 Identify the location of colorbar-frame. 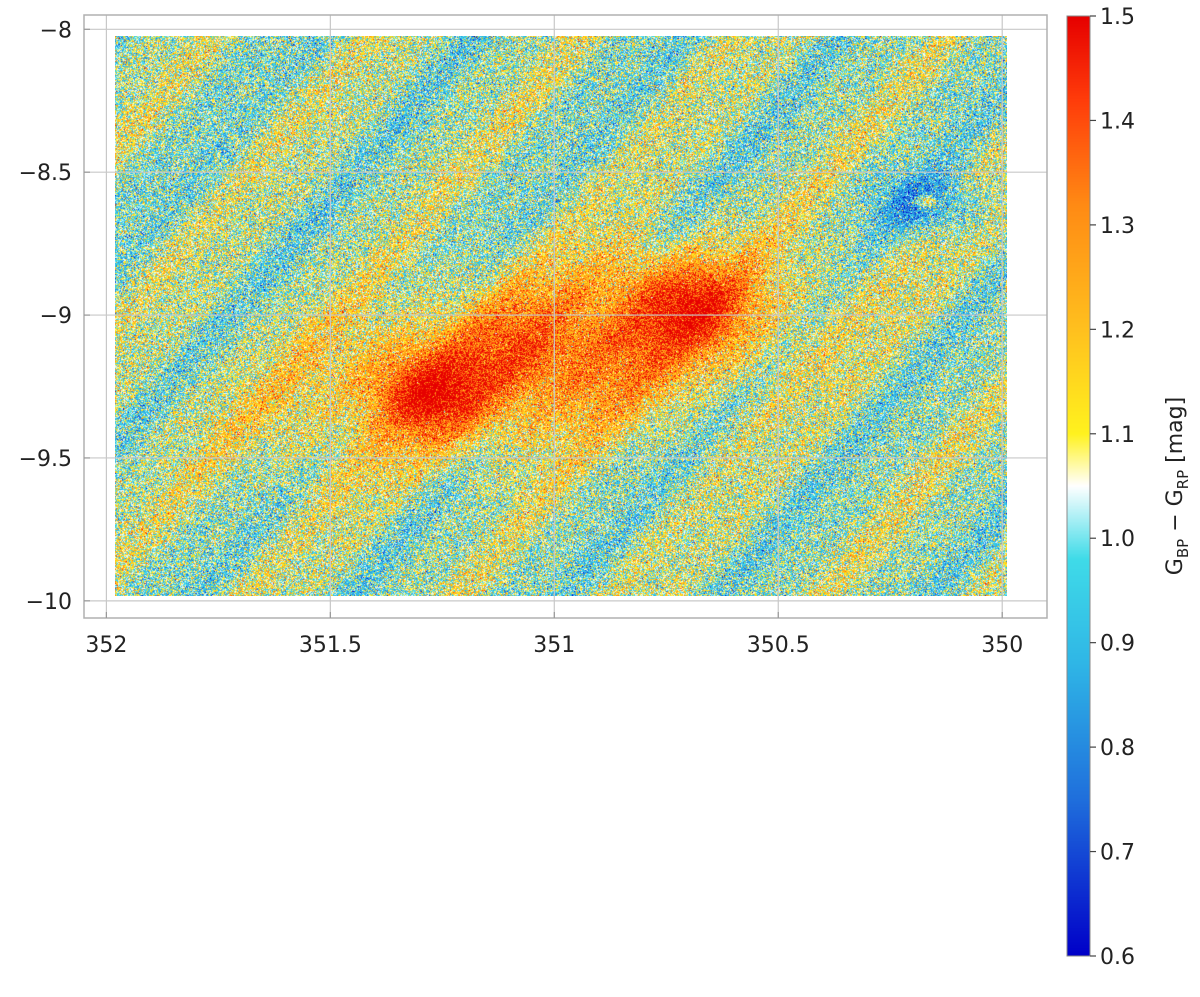
(1078, 486).